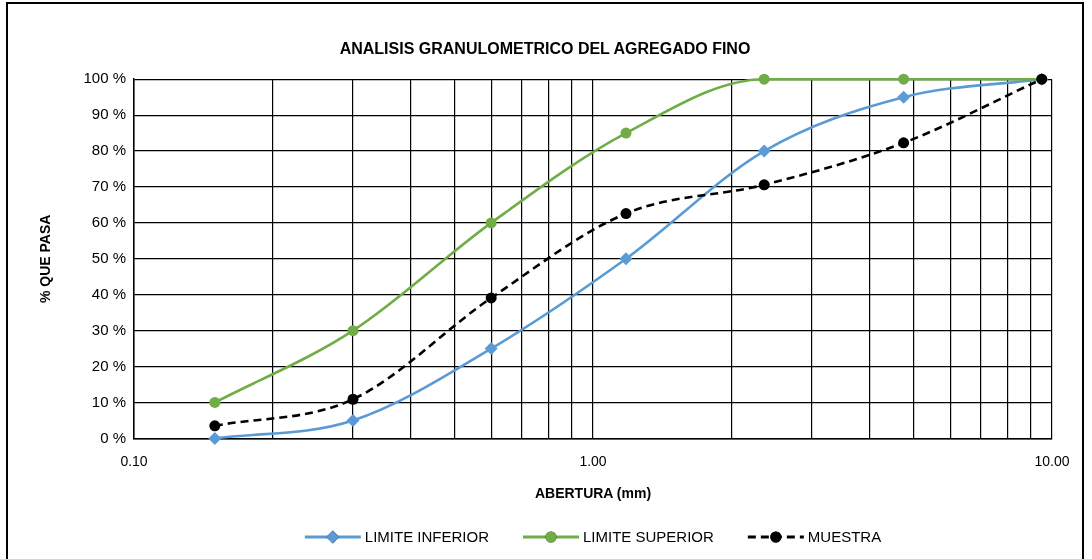 The image size is (1092, 559). What do you see at coordinates (844, 537) in the screenshot?
I see `legend-label: MUESTRA` at bounding box center [844, 537].